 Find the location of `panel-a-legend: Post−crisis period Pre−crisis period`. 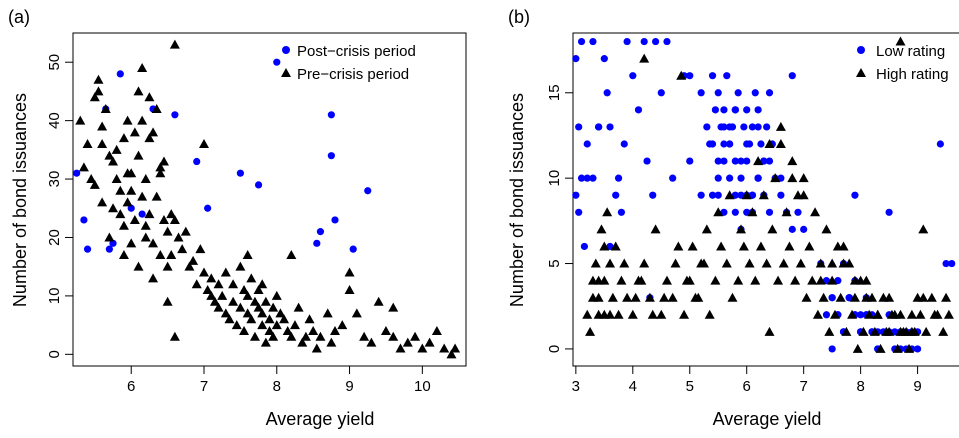

panel-a-legend: Post−crisis period Pre−crisis period is located at coordinates (348, 63).